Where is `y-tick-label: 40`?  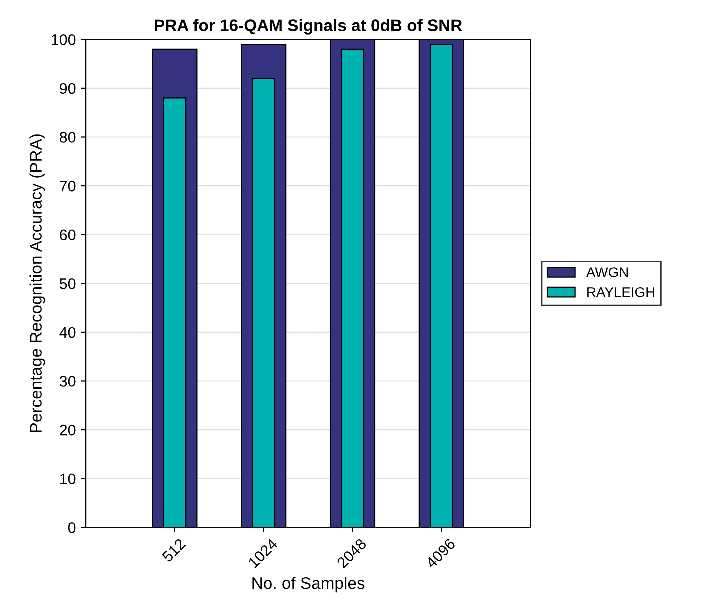
y-tick-label: 40 is located at coordinates (68, 332).